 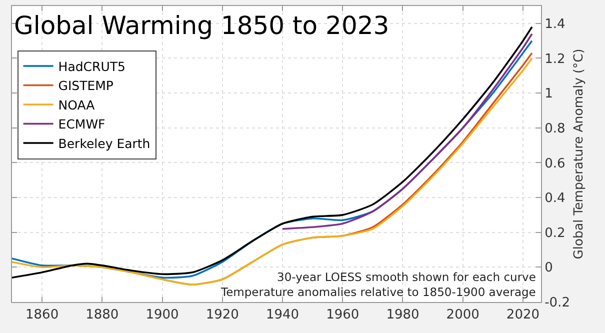 What do you see at coordinates (548, 268) in the screenshot?
I see `y-tick-label: 0` at bounding box center [548, 268].